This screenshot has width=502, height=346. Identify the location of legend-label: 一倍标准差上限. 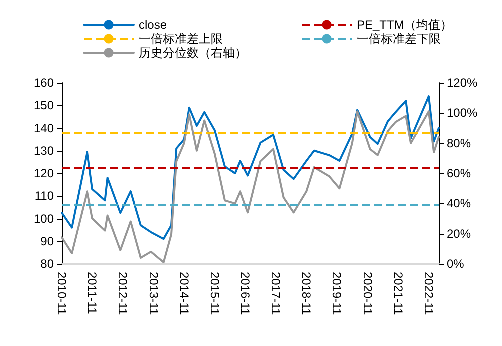
(181, 39).